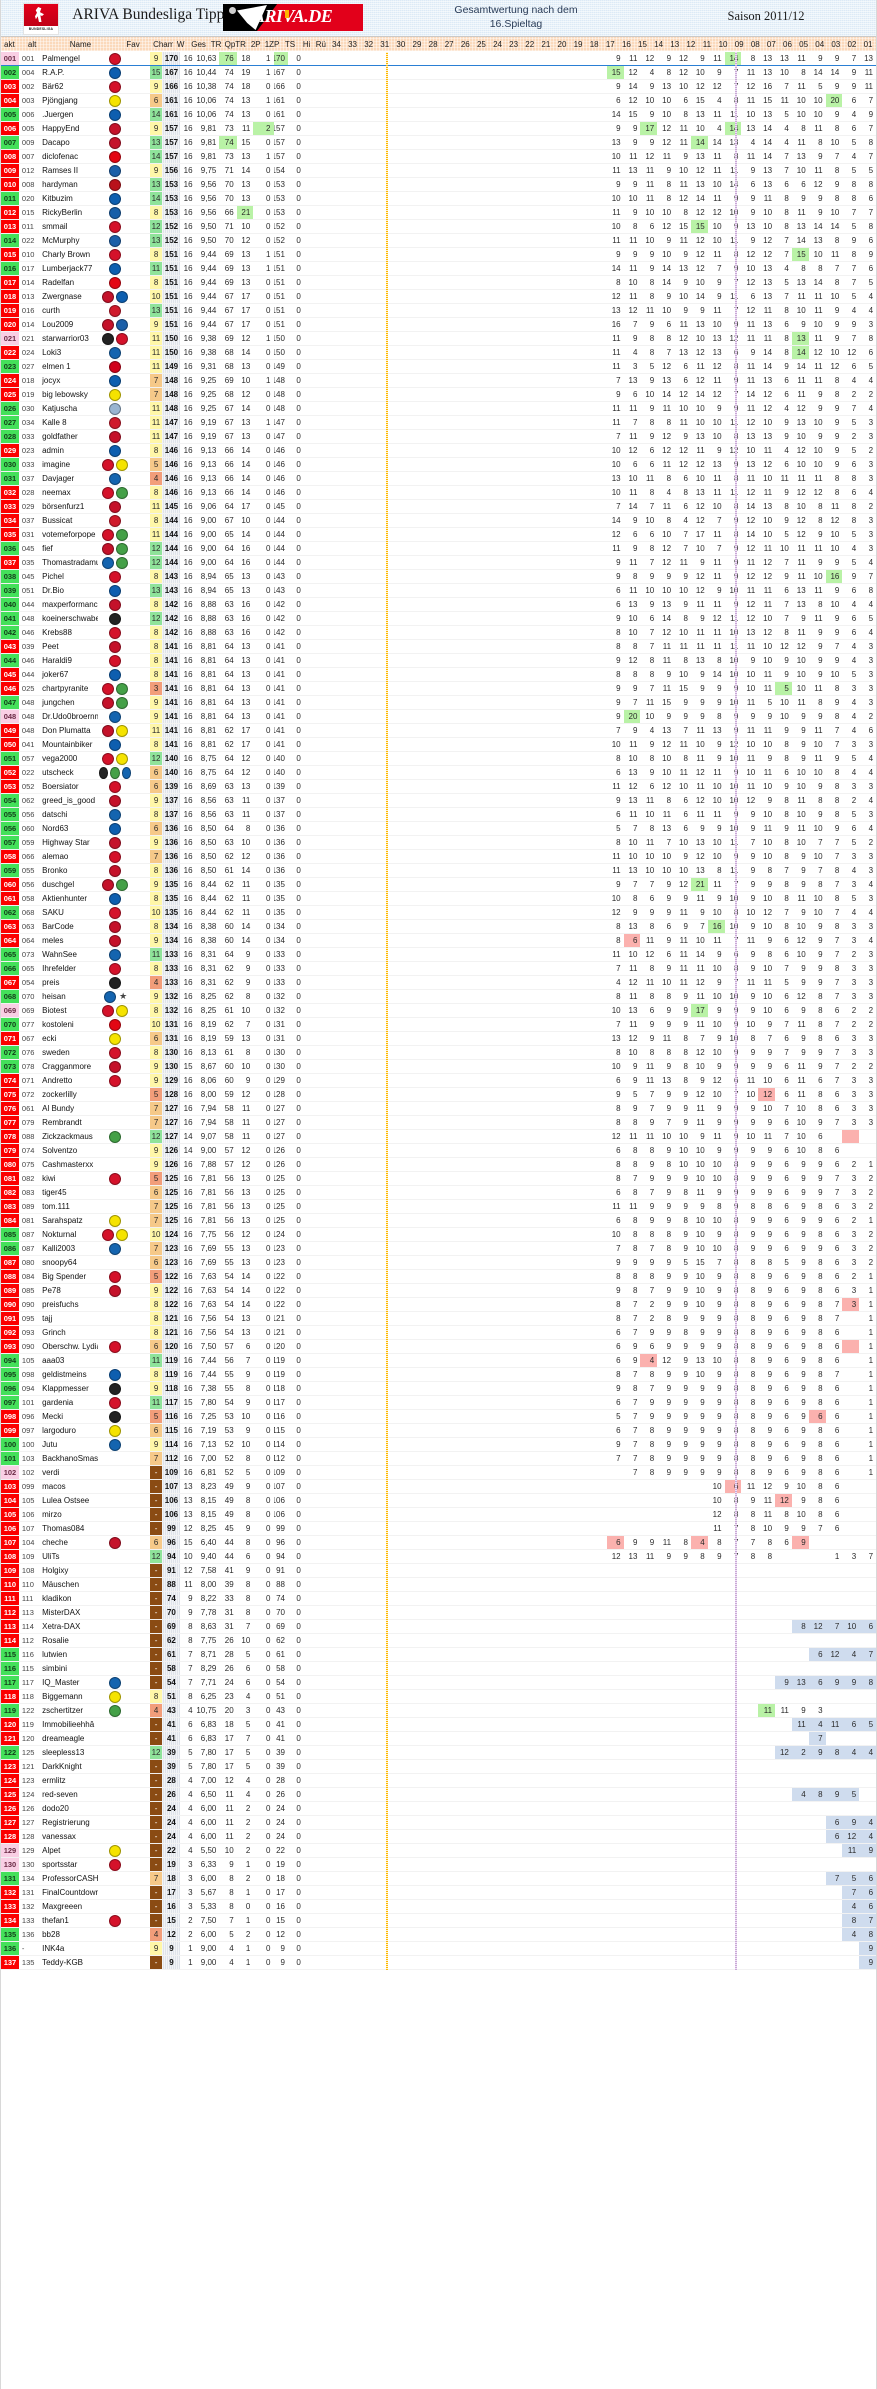 Image resolution: width=877 pixels, height=2389 pixels. I want to click on player-name: Al Bundy, so click(58, 1108).